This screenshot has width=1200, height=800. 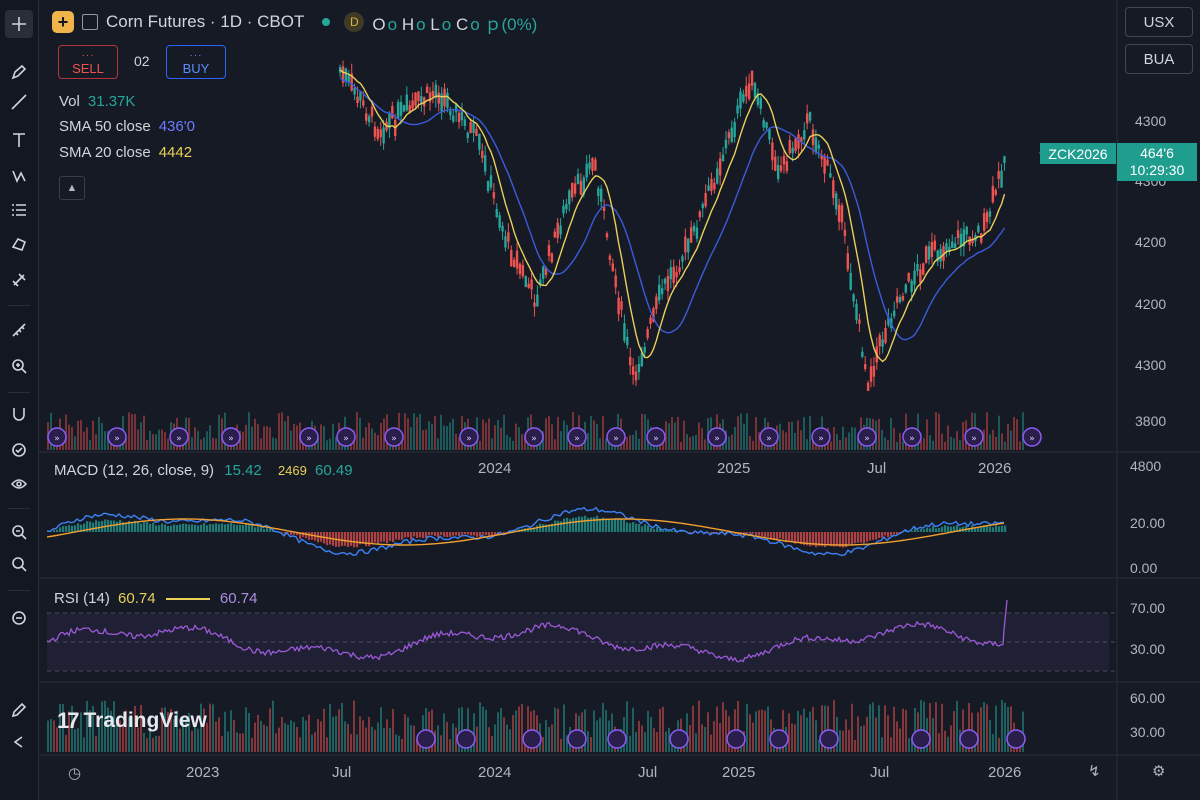 I want to click on text-icon, so click(x=19, y=140).